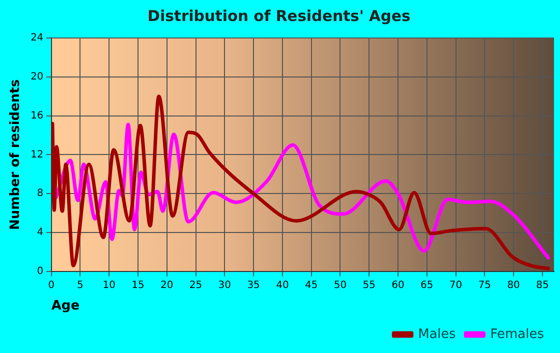 This screenshot has width=560, height=353. Describe the element at coordinates (279, 15) in the screenshot. I see `chart-title: Distribution of Residents' Ages` at that location.